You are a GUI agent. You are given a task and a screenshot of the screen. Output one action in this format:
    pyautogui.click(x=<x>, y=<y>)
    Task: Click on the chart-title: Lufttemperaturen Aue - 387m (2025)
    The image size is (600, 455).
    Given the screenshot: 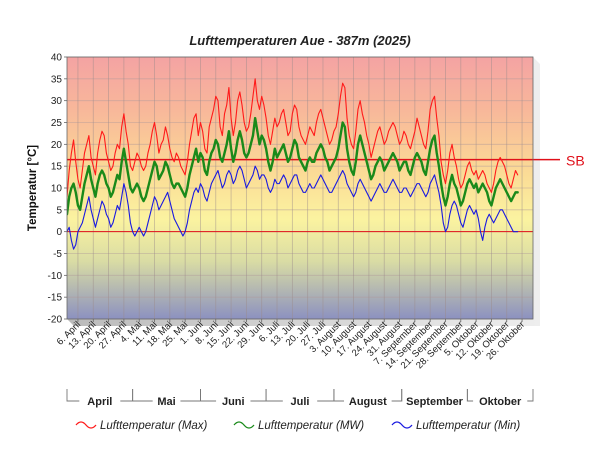 What is the action you would take?
    pyautogui.click(x=299, y=40)
    